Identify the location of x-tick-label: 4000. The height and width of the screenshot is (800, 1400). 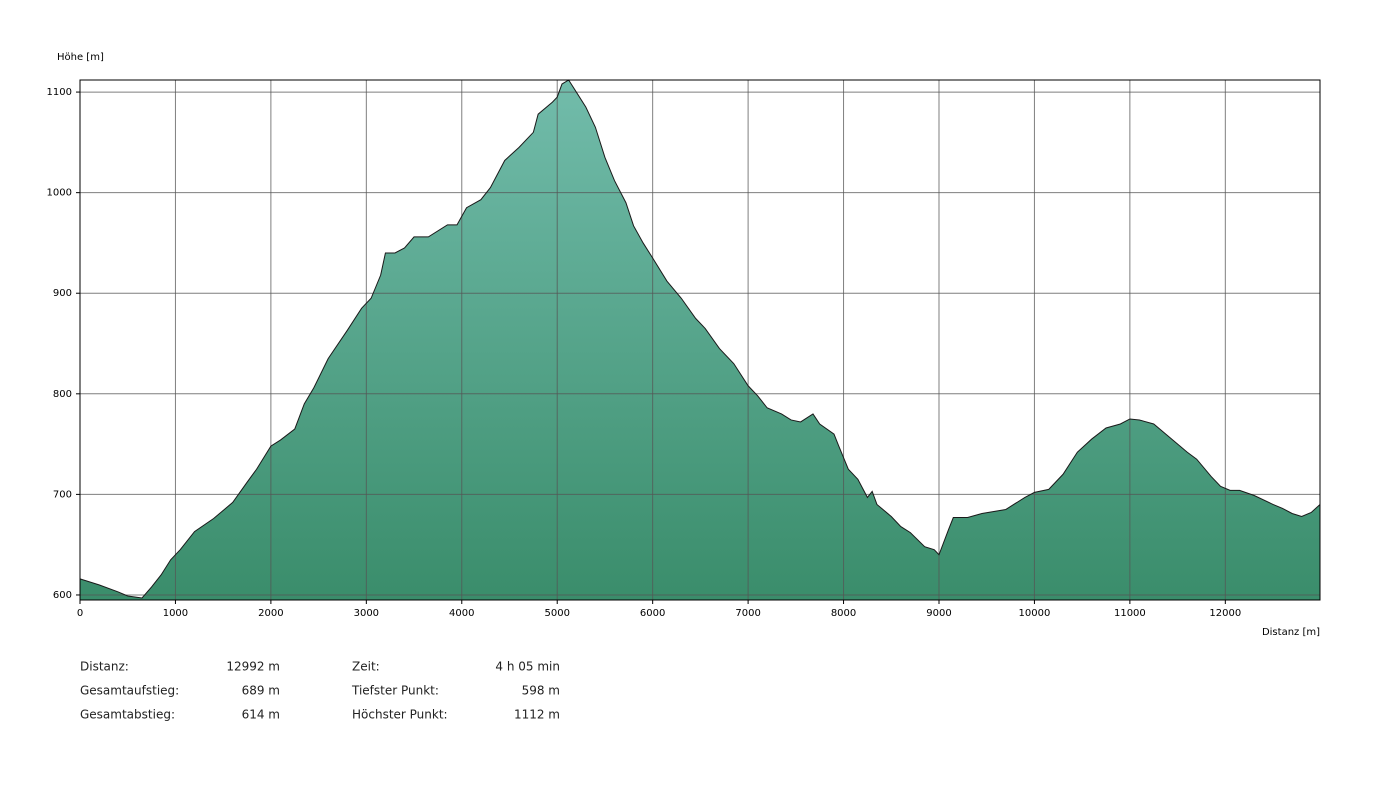
(461, 613).